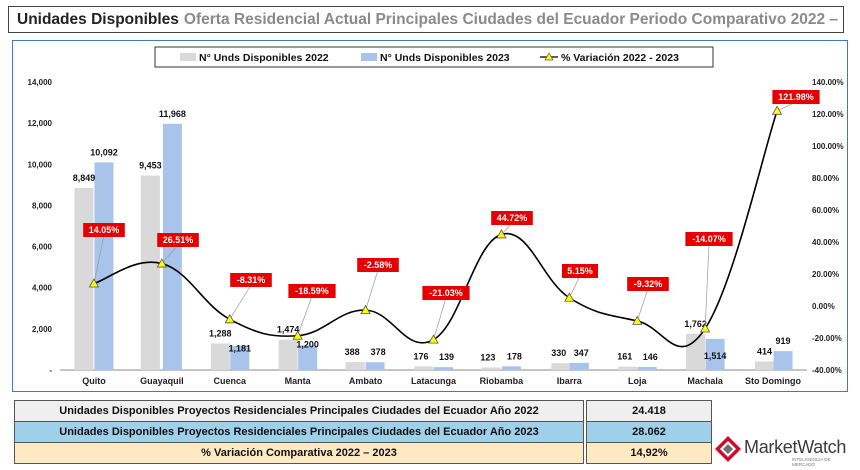 The height and width of the screenshot is (470, 860). I want to click on legend-label-2022: N° Unds Disponibles 2022, so click(264, 58).